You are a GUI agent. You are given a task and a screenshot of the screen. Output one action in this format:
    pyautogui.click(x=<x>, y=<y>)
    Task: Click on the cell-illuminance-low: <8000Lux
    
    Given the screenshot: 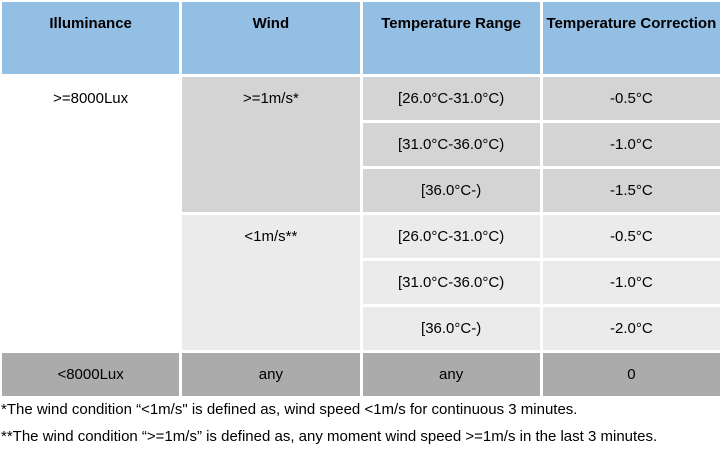 What is the action you would take?
    pyautogui.click(x=91, y=374)
    